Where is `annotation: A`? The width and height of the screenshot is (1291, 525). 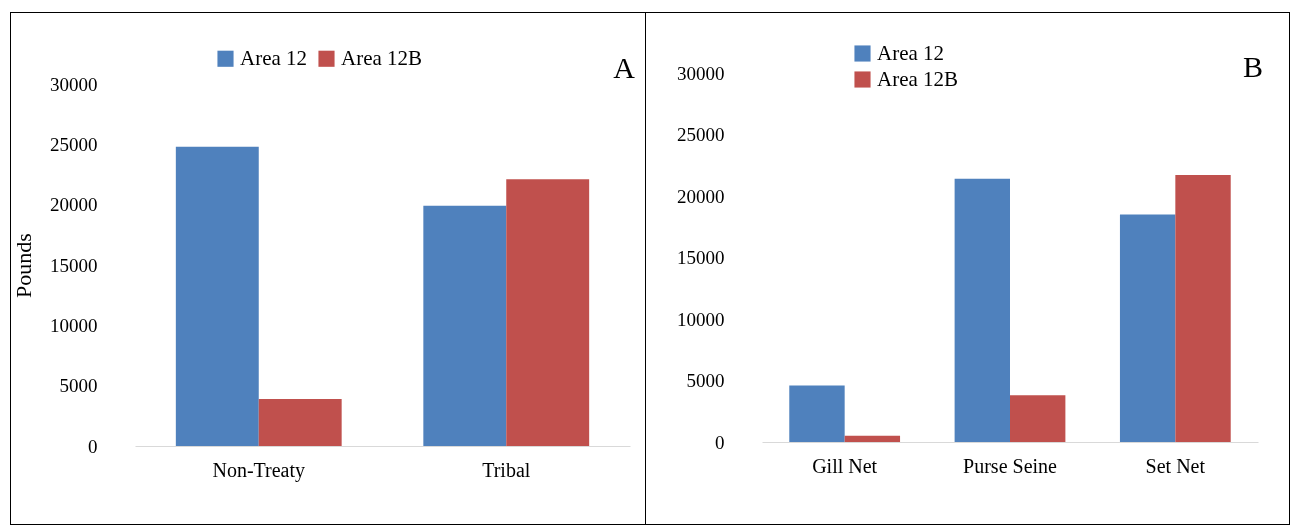
annotation: A is located at coordinates (624, 67).